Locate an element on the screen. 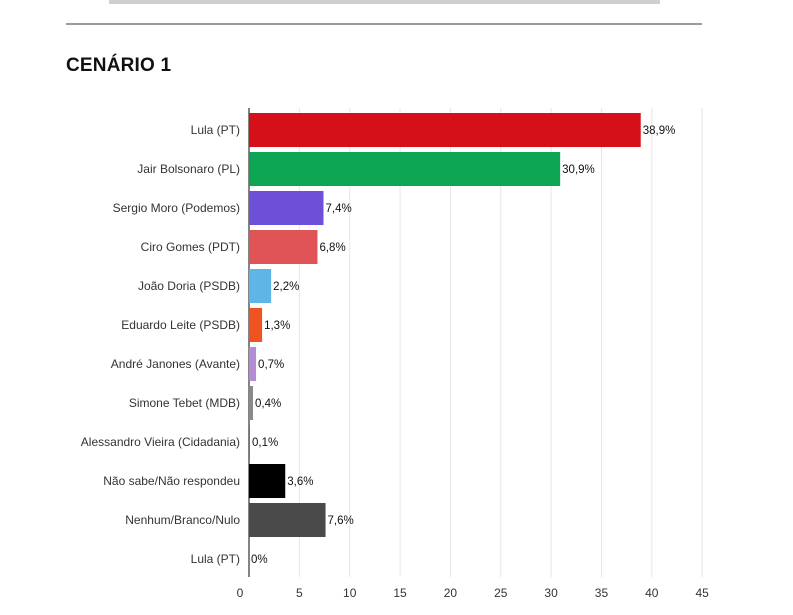 This screenshot has width=793, height=615. category-label: Simone Tebet (MDB) is located at coordinates (184, 403).